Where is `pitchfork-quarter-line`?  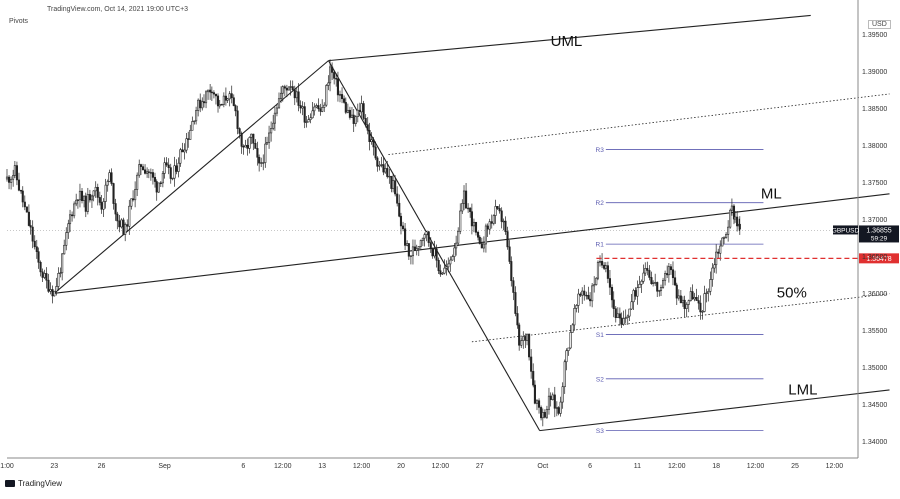 pitchfork-quarter-line is located at coordinates (639, 124).